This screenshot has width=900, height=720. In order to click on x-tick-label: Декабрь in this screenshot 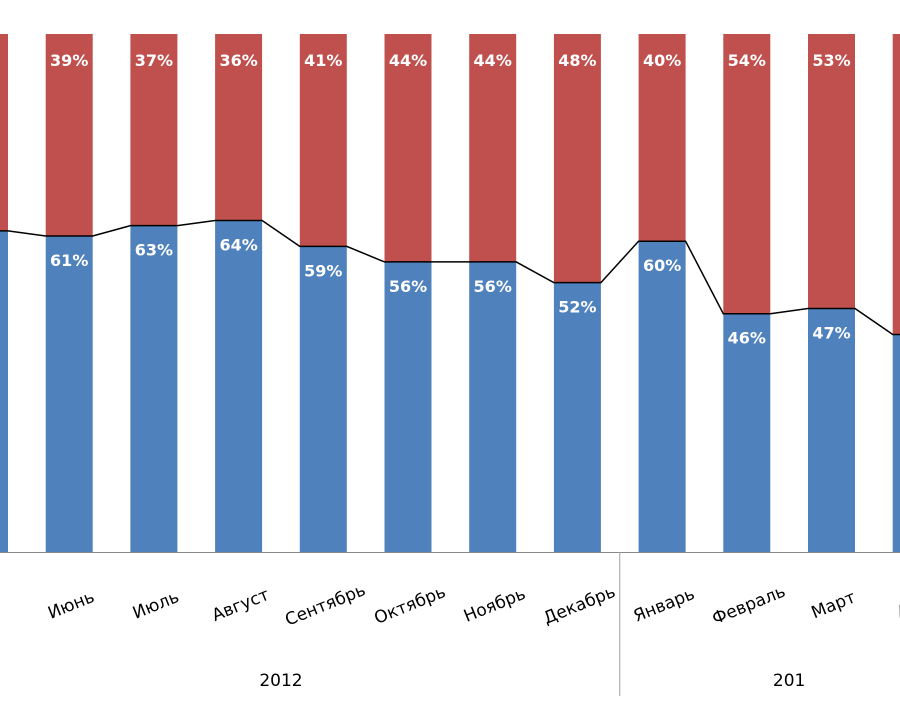, I will do `click(580, 605)`.